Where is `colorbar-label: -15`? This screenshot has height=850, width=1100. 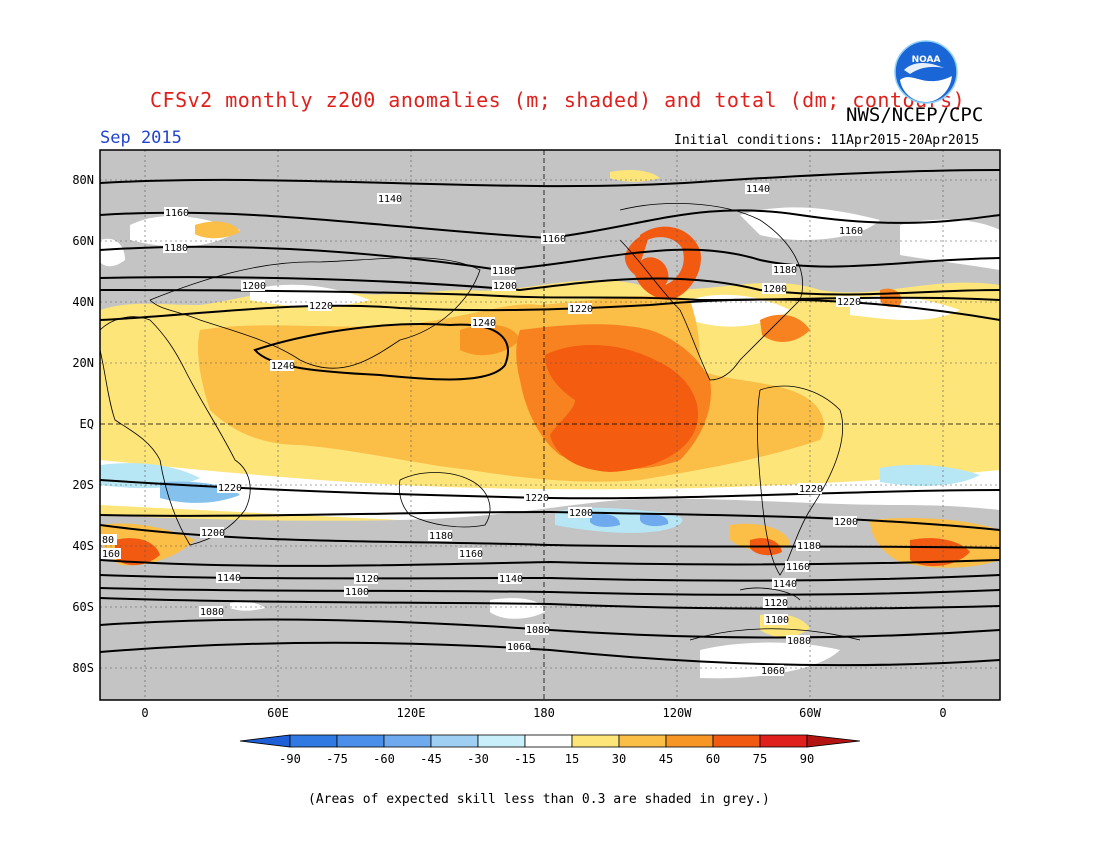 colorbar-label: -15 is located at coordinates (525, 759).